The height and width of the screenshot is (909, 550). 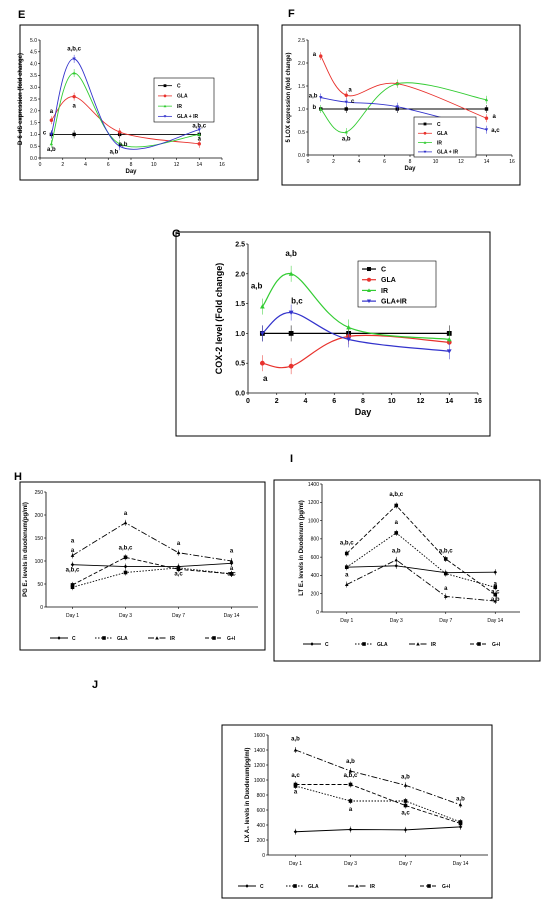 What do you see at coordinates (291, 14) in the screenshot?
I see `panel-label: F` at bounding box center [291, 14].